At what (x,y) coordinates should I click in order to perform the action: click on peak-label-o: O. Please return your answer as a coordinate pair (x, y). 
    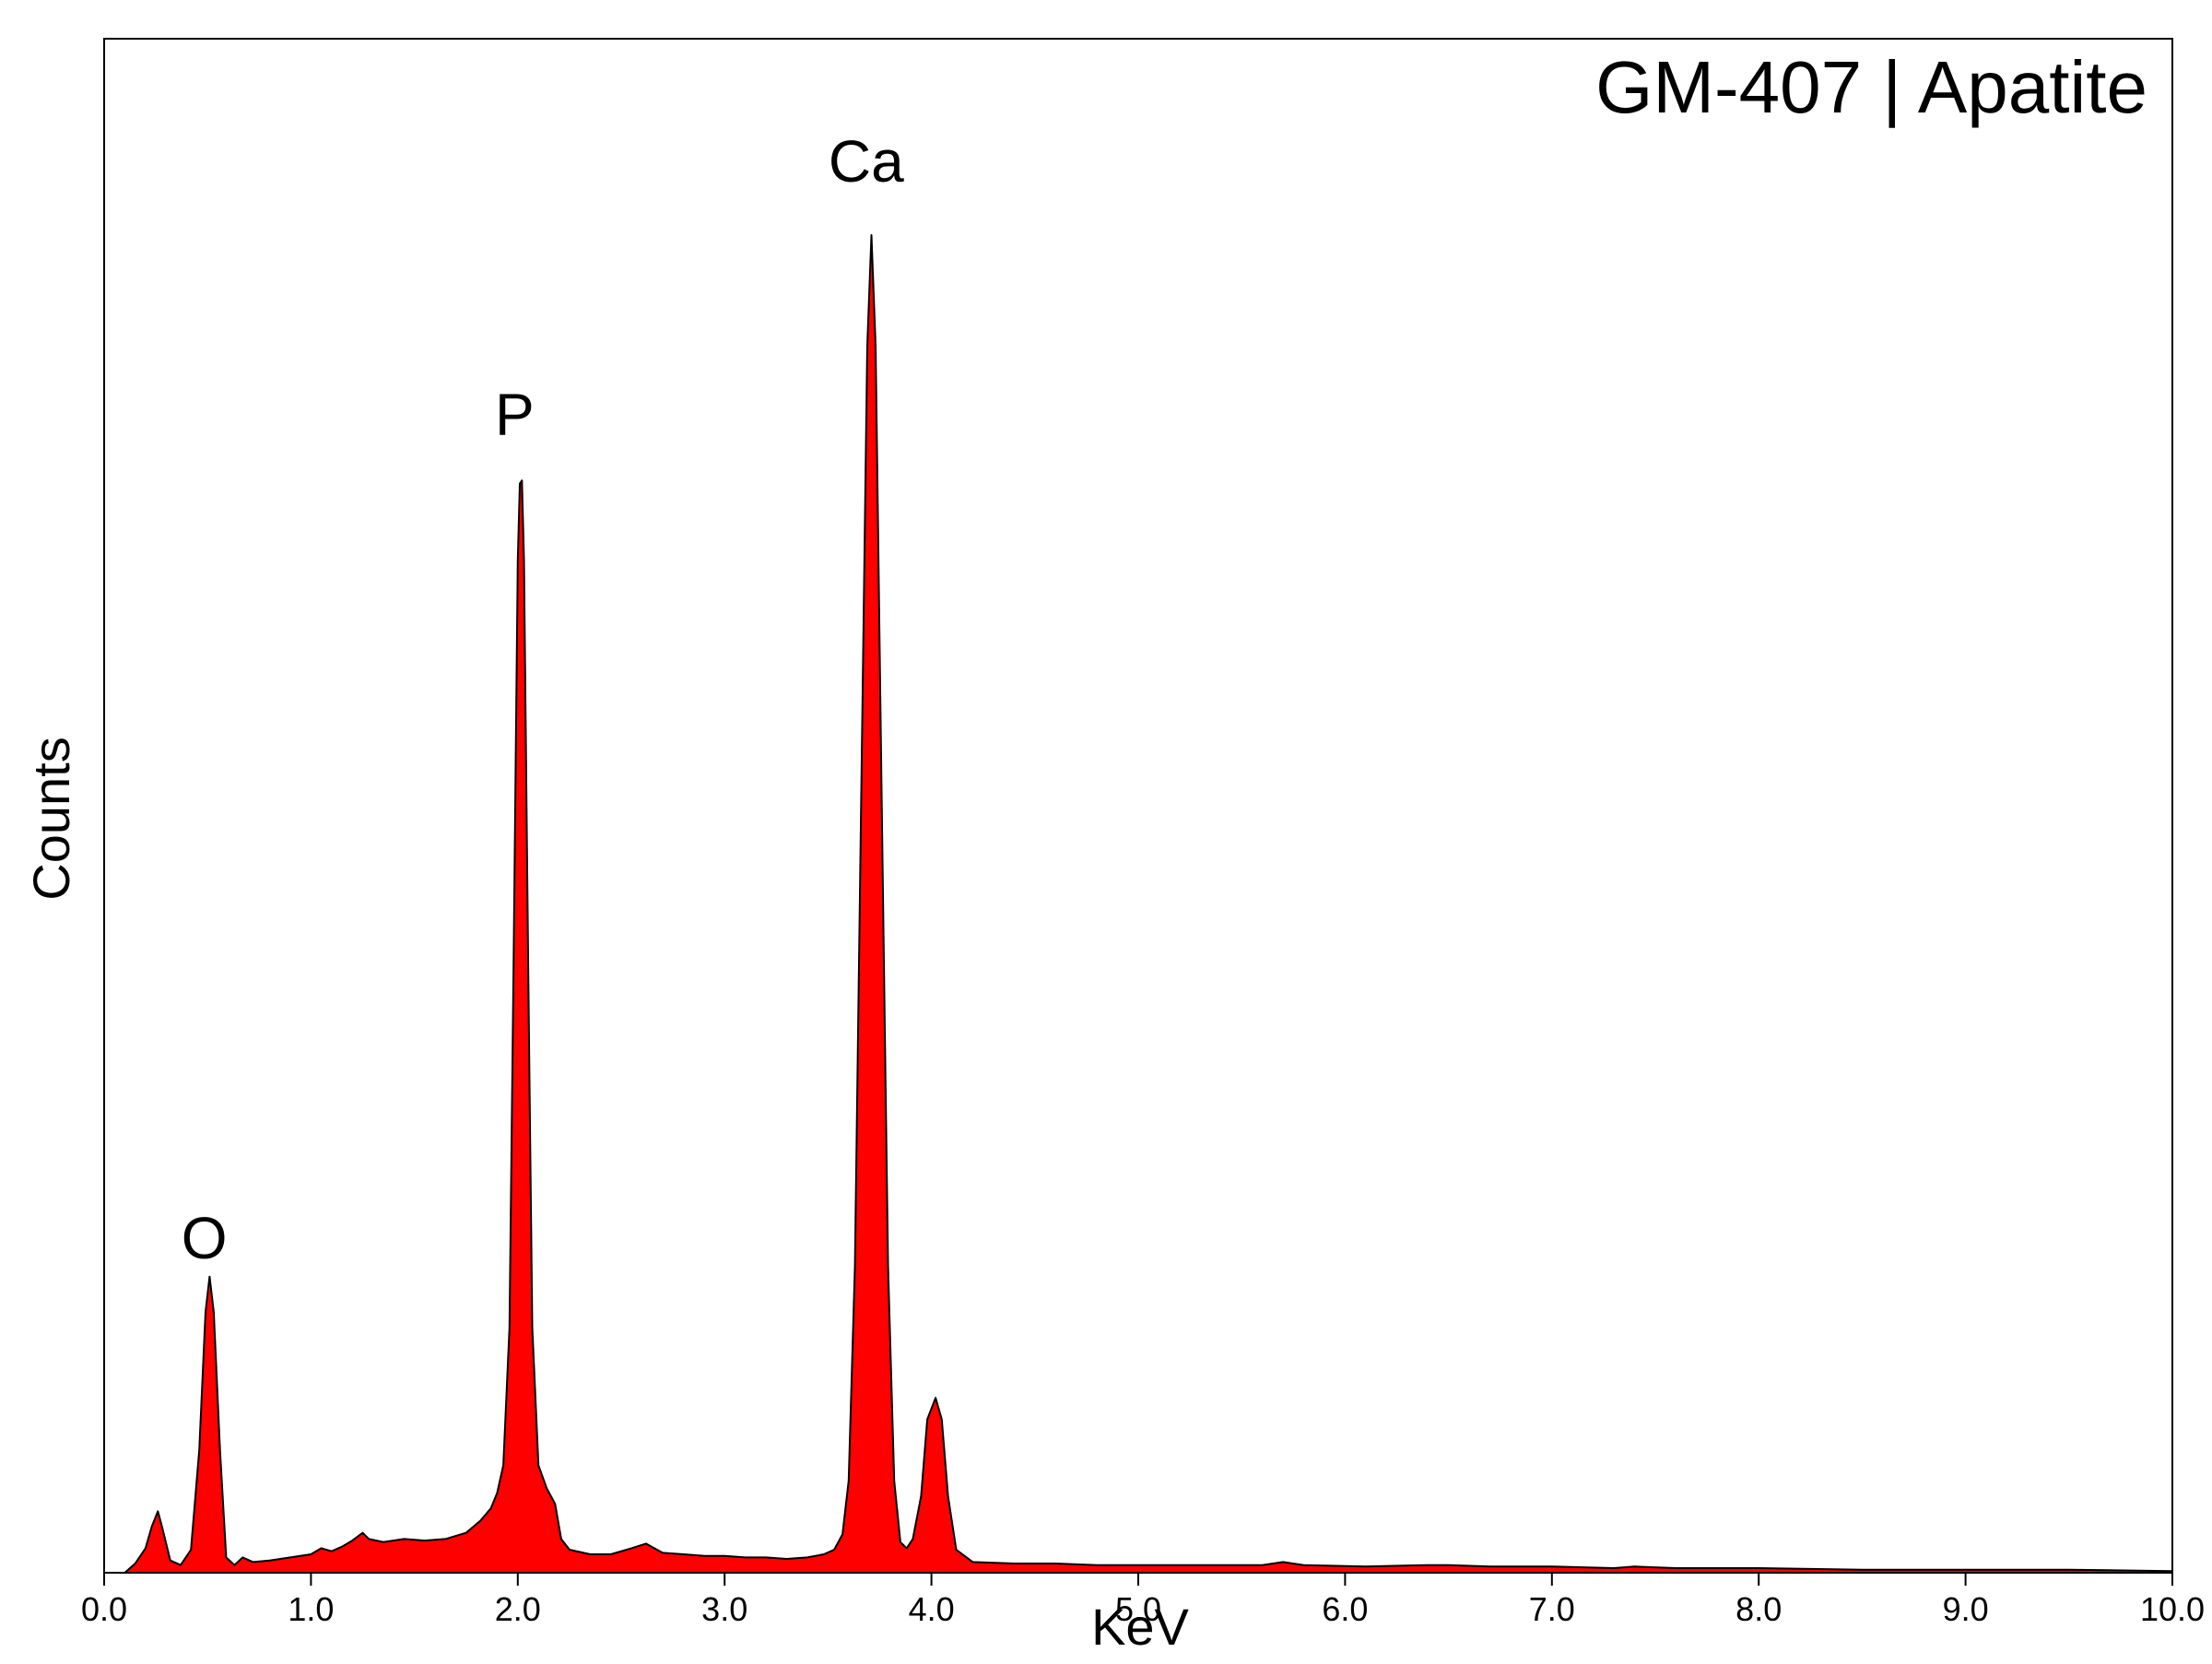
    Looking at the image, I should click on (205, 1238).